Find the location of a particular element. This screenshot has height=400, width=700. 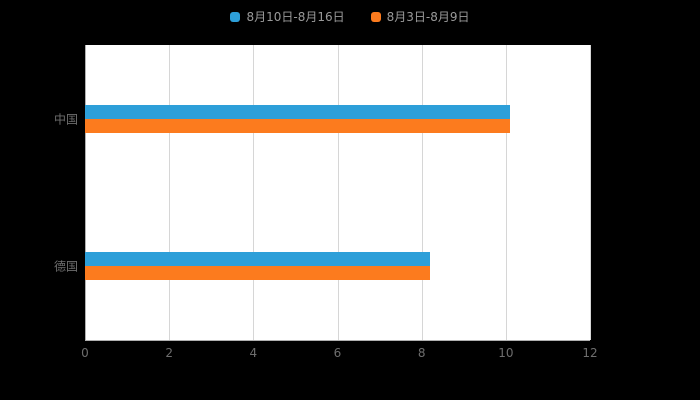

legend: 8月10日-8月16日 8月3日-8月9日 is located at coordinates (350, 17).